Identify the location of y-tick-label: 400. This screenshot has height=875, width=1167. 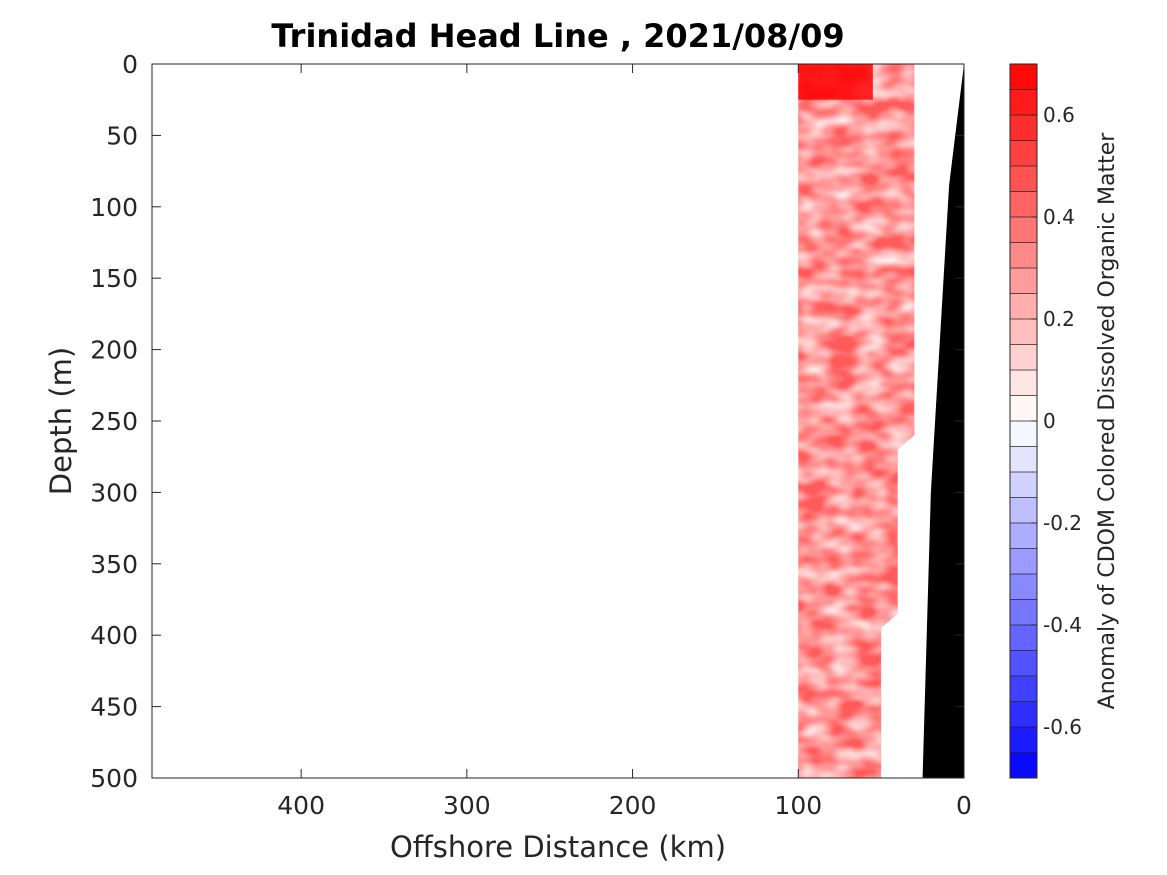
(114, 635).